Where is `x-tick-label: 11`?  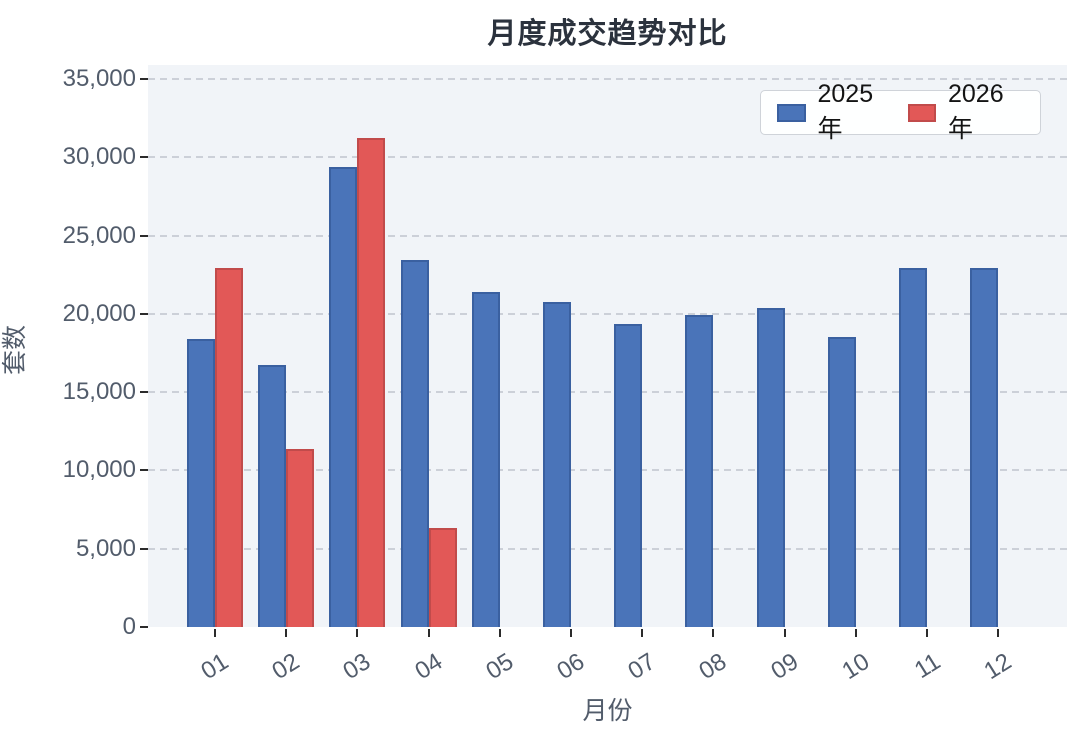 x-tick-label: 11 is located at coordinates (927, 666).